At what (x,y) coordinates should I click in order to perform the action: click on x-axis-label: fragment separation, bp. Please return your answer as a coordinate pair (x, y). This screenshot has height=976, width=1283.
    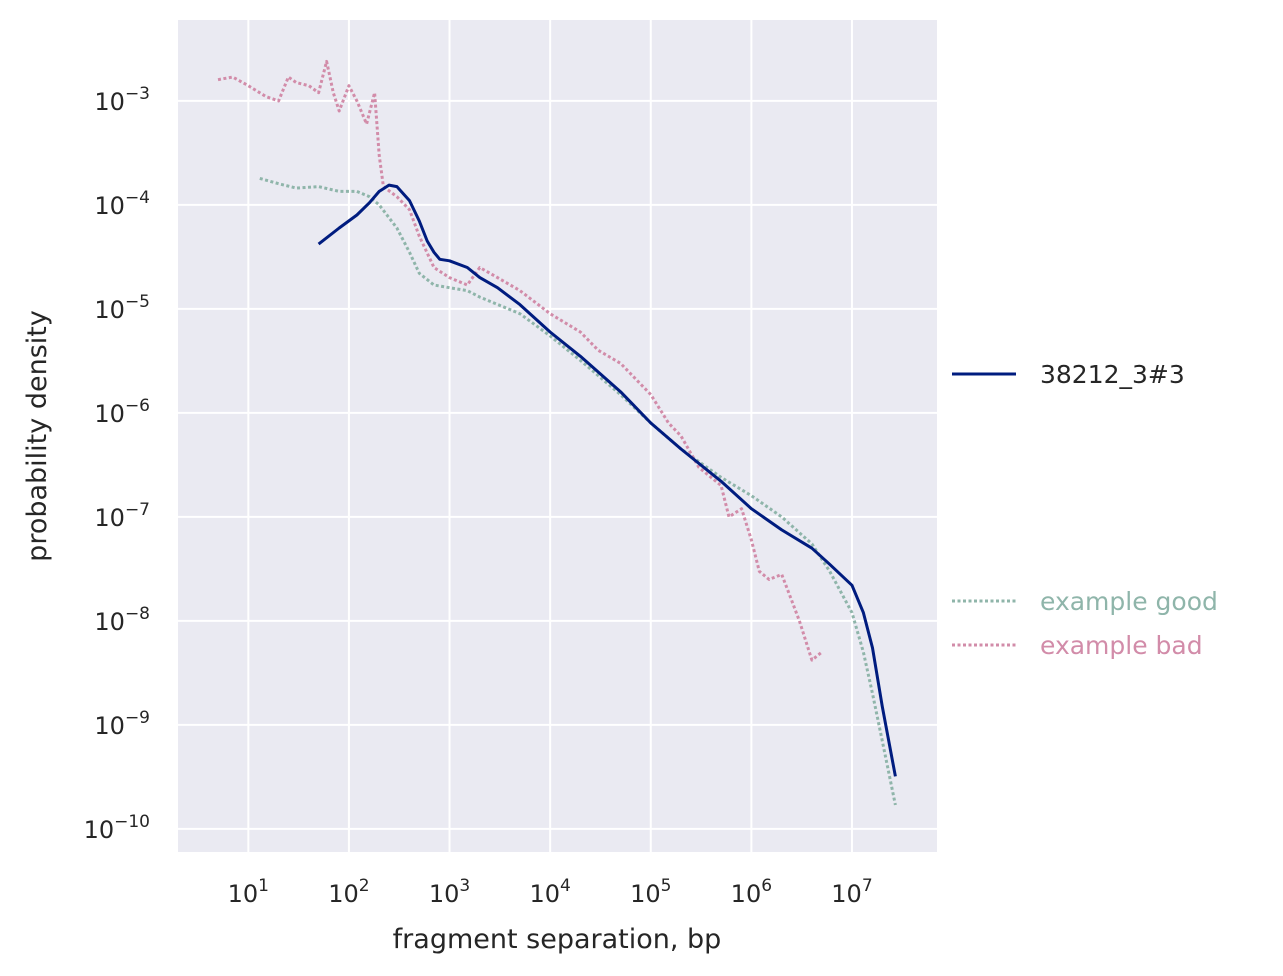
    Looking at the image, I should click on (557, 939).